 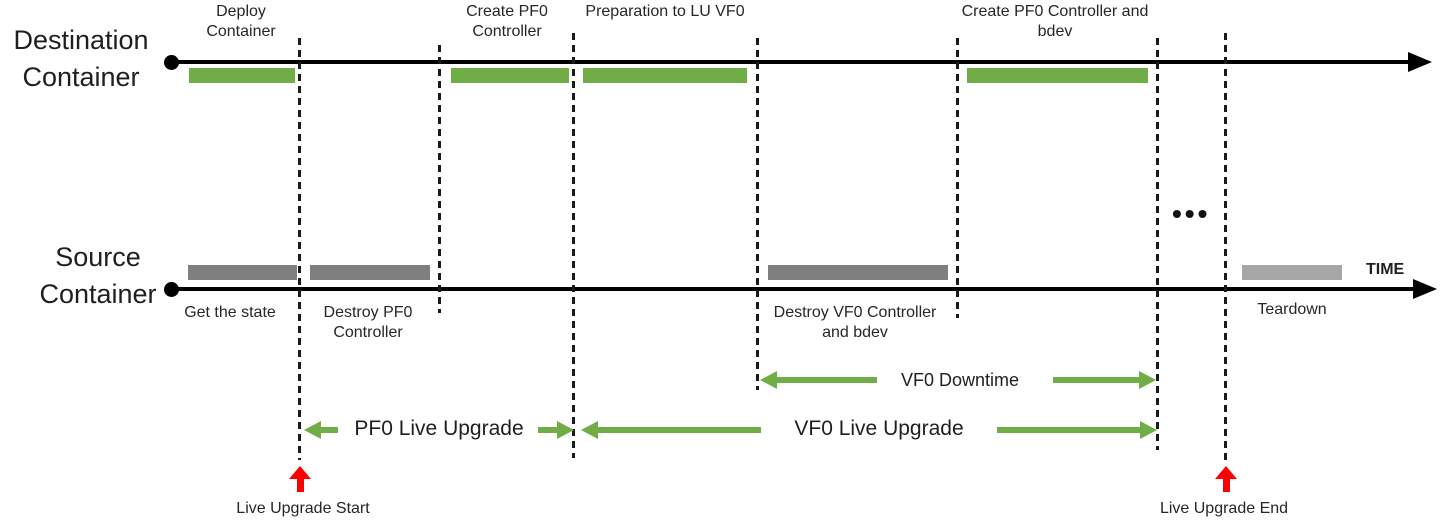 I want to click on live-upgrade-end-label: Live Upgrade End, so click(x=1224, y=508).